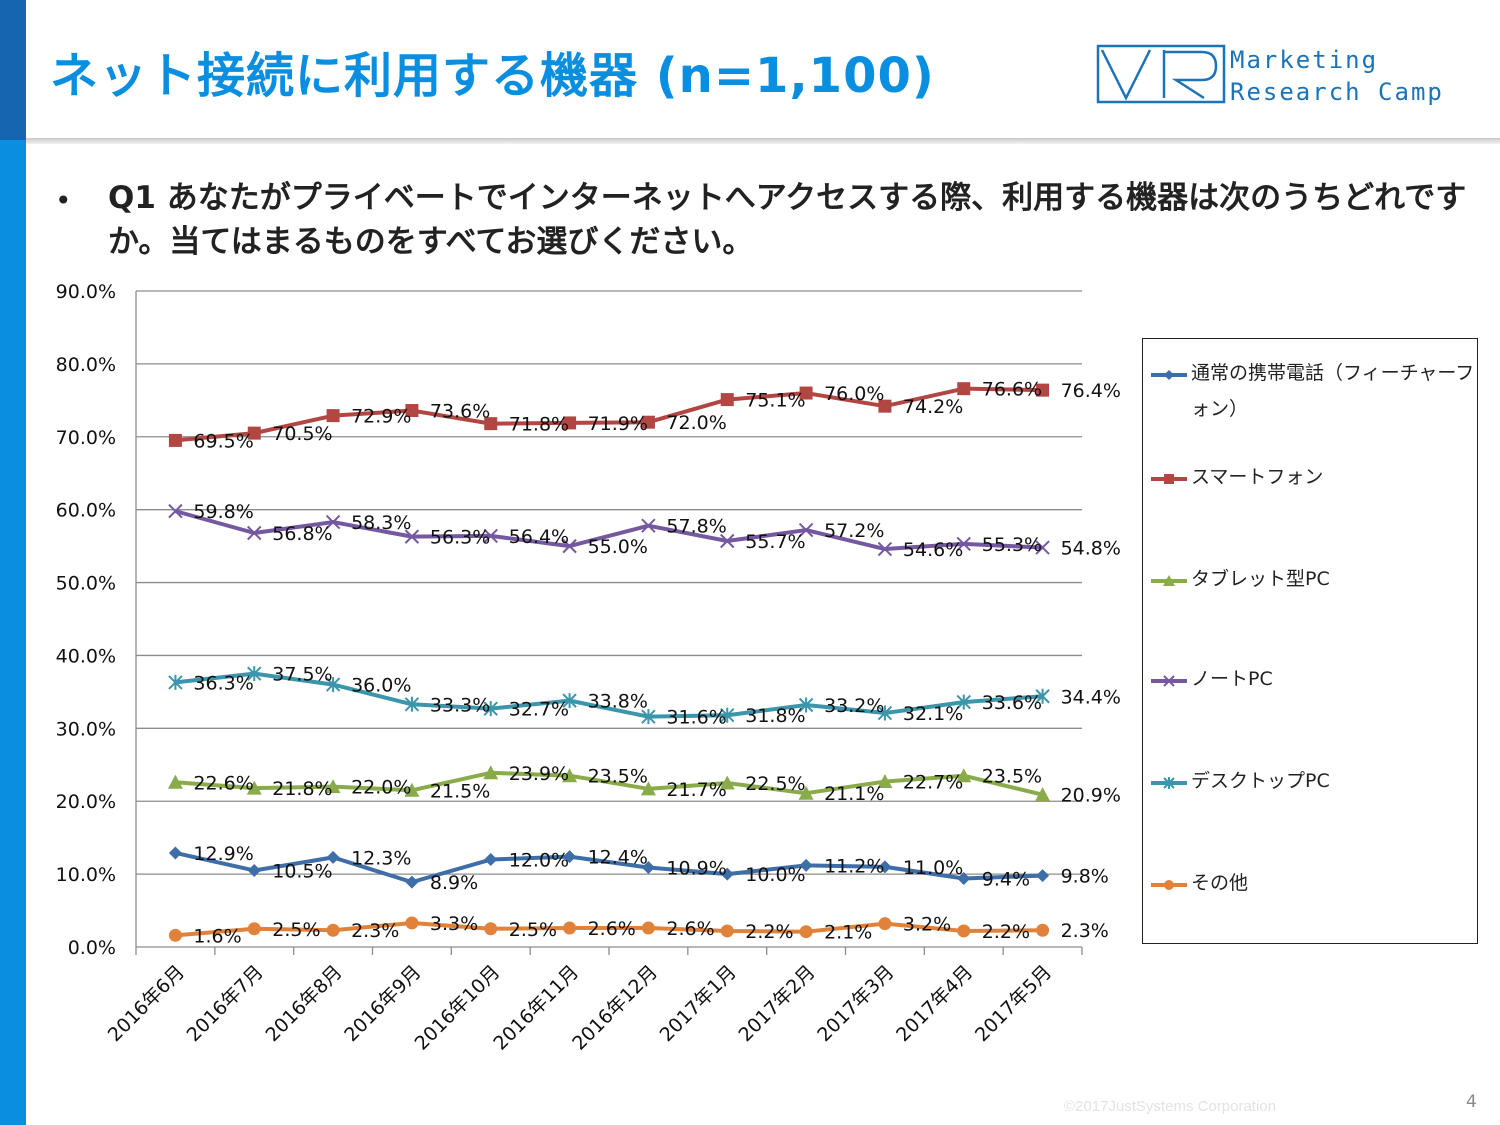 The image size is (1500, 1125). I want to click on data-label-desktop: 31.8%, so click(775, 716).